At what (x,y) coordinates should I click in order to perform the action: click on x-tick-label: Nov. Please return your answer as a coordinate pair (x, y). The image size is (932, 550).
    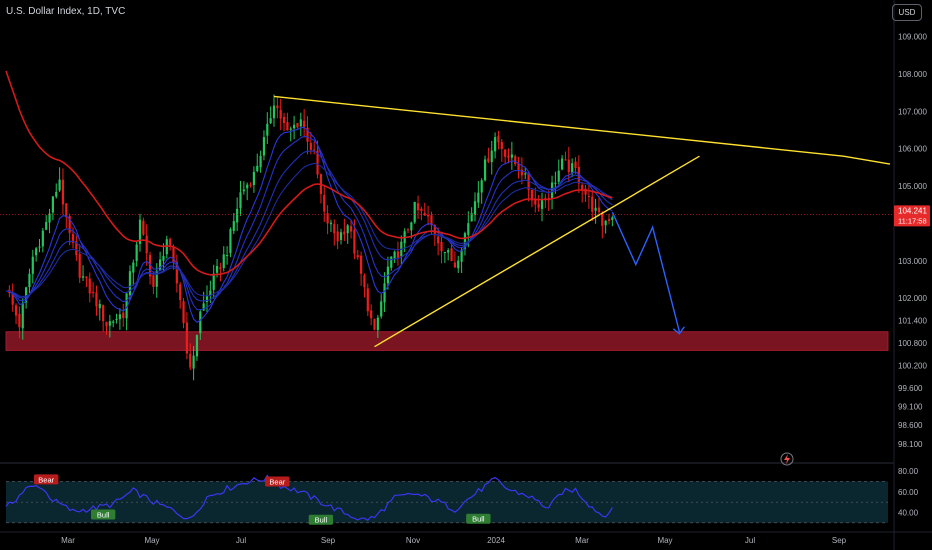
    Looking at the image, I should click on (413, 540).